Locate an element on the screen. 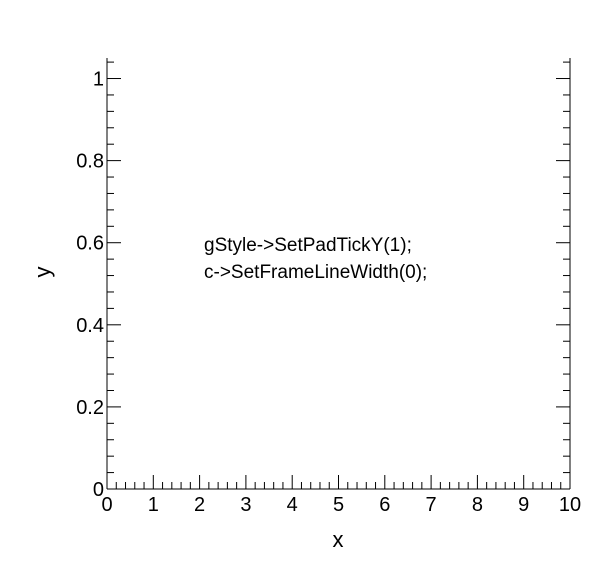 Image resolution: width=596 pixels, height=572 pixels. x-tick-label: 3 is located at coordinates (245, 505).